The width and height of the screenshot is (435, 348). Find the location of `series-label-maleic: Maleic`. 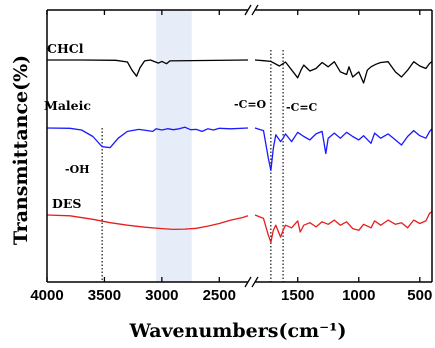

series-label-maleic: Maleic is located at coordinates (67, 105).